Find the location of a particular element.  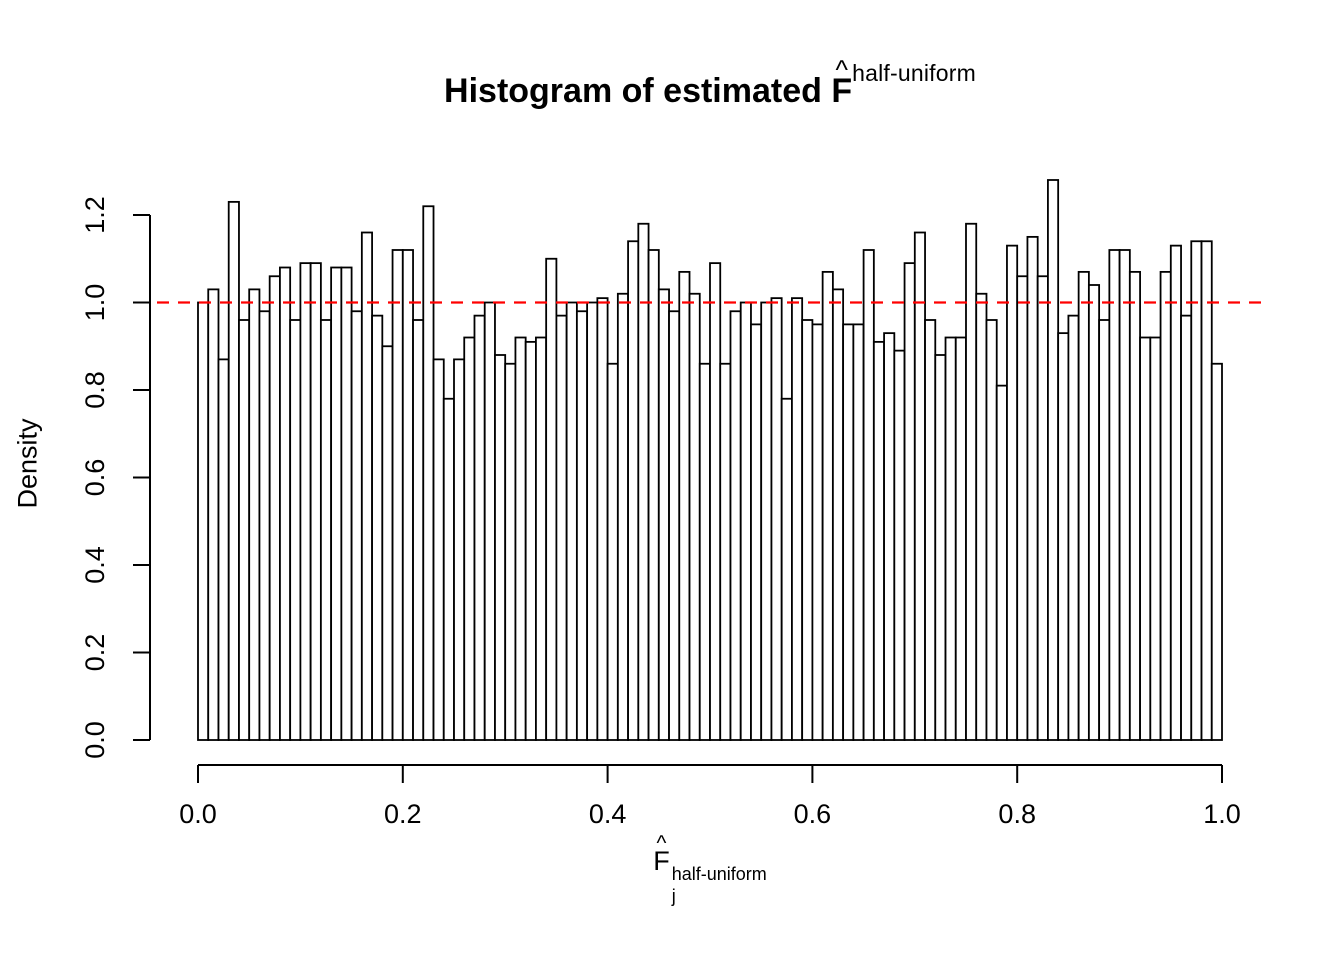

y-tick-label: 0.0 is located at coordinates (95, 740).